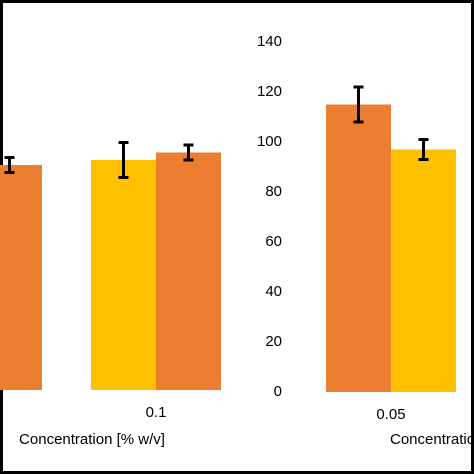  Describe the element at coordinates (273, 191) in the screenshot. I see `y-tick-label: 80` at that location.